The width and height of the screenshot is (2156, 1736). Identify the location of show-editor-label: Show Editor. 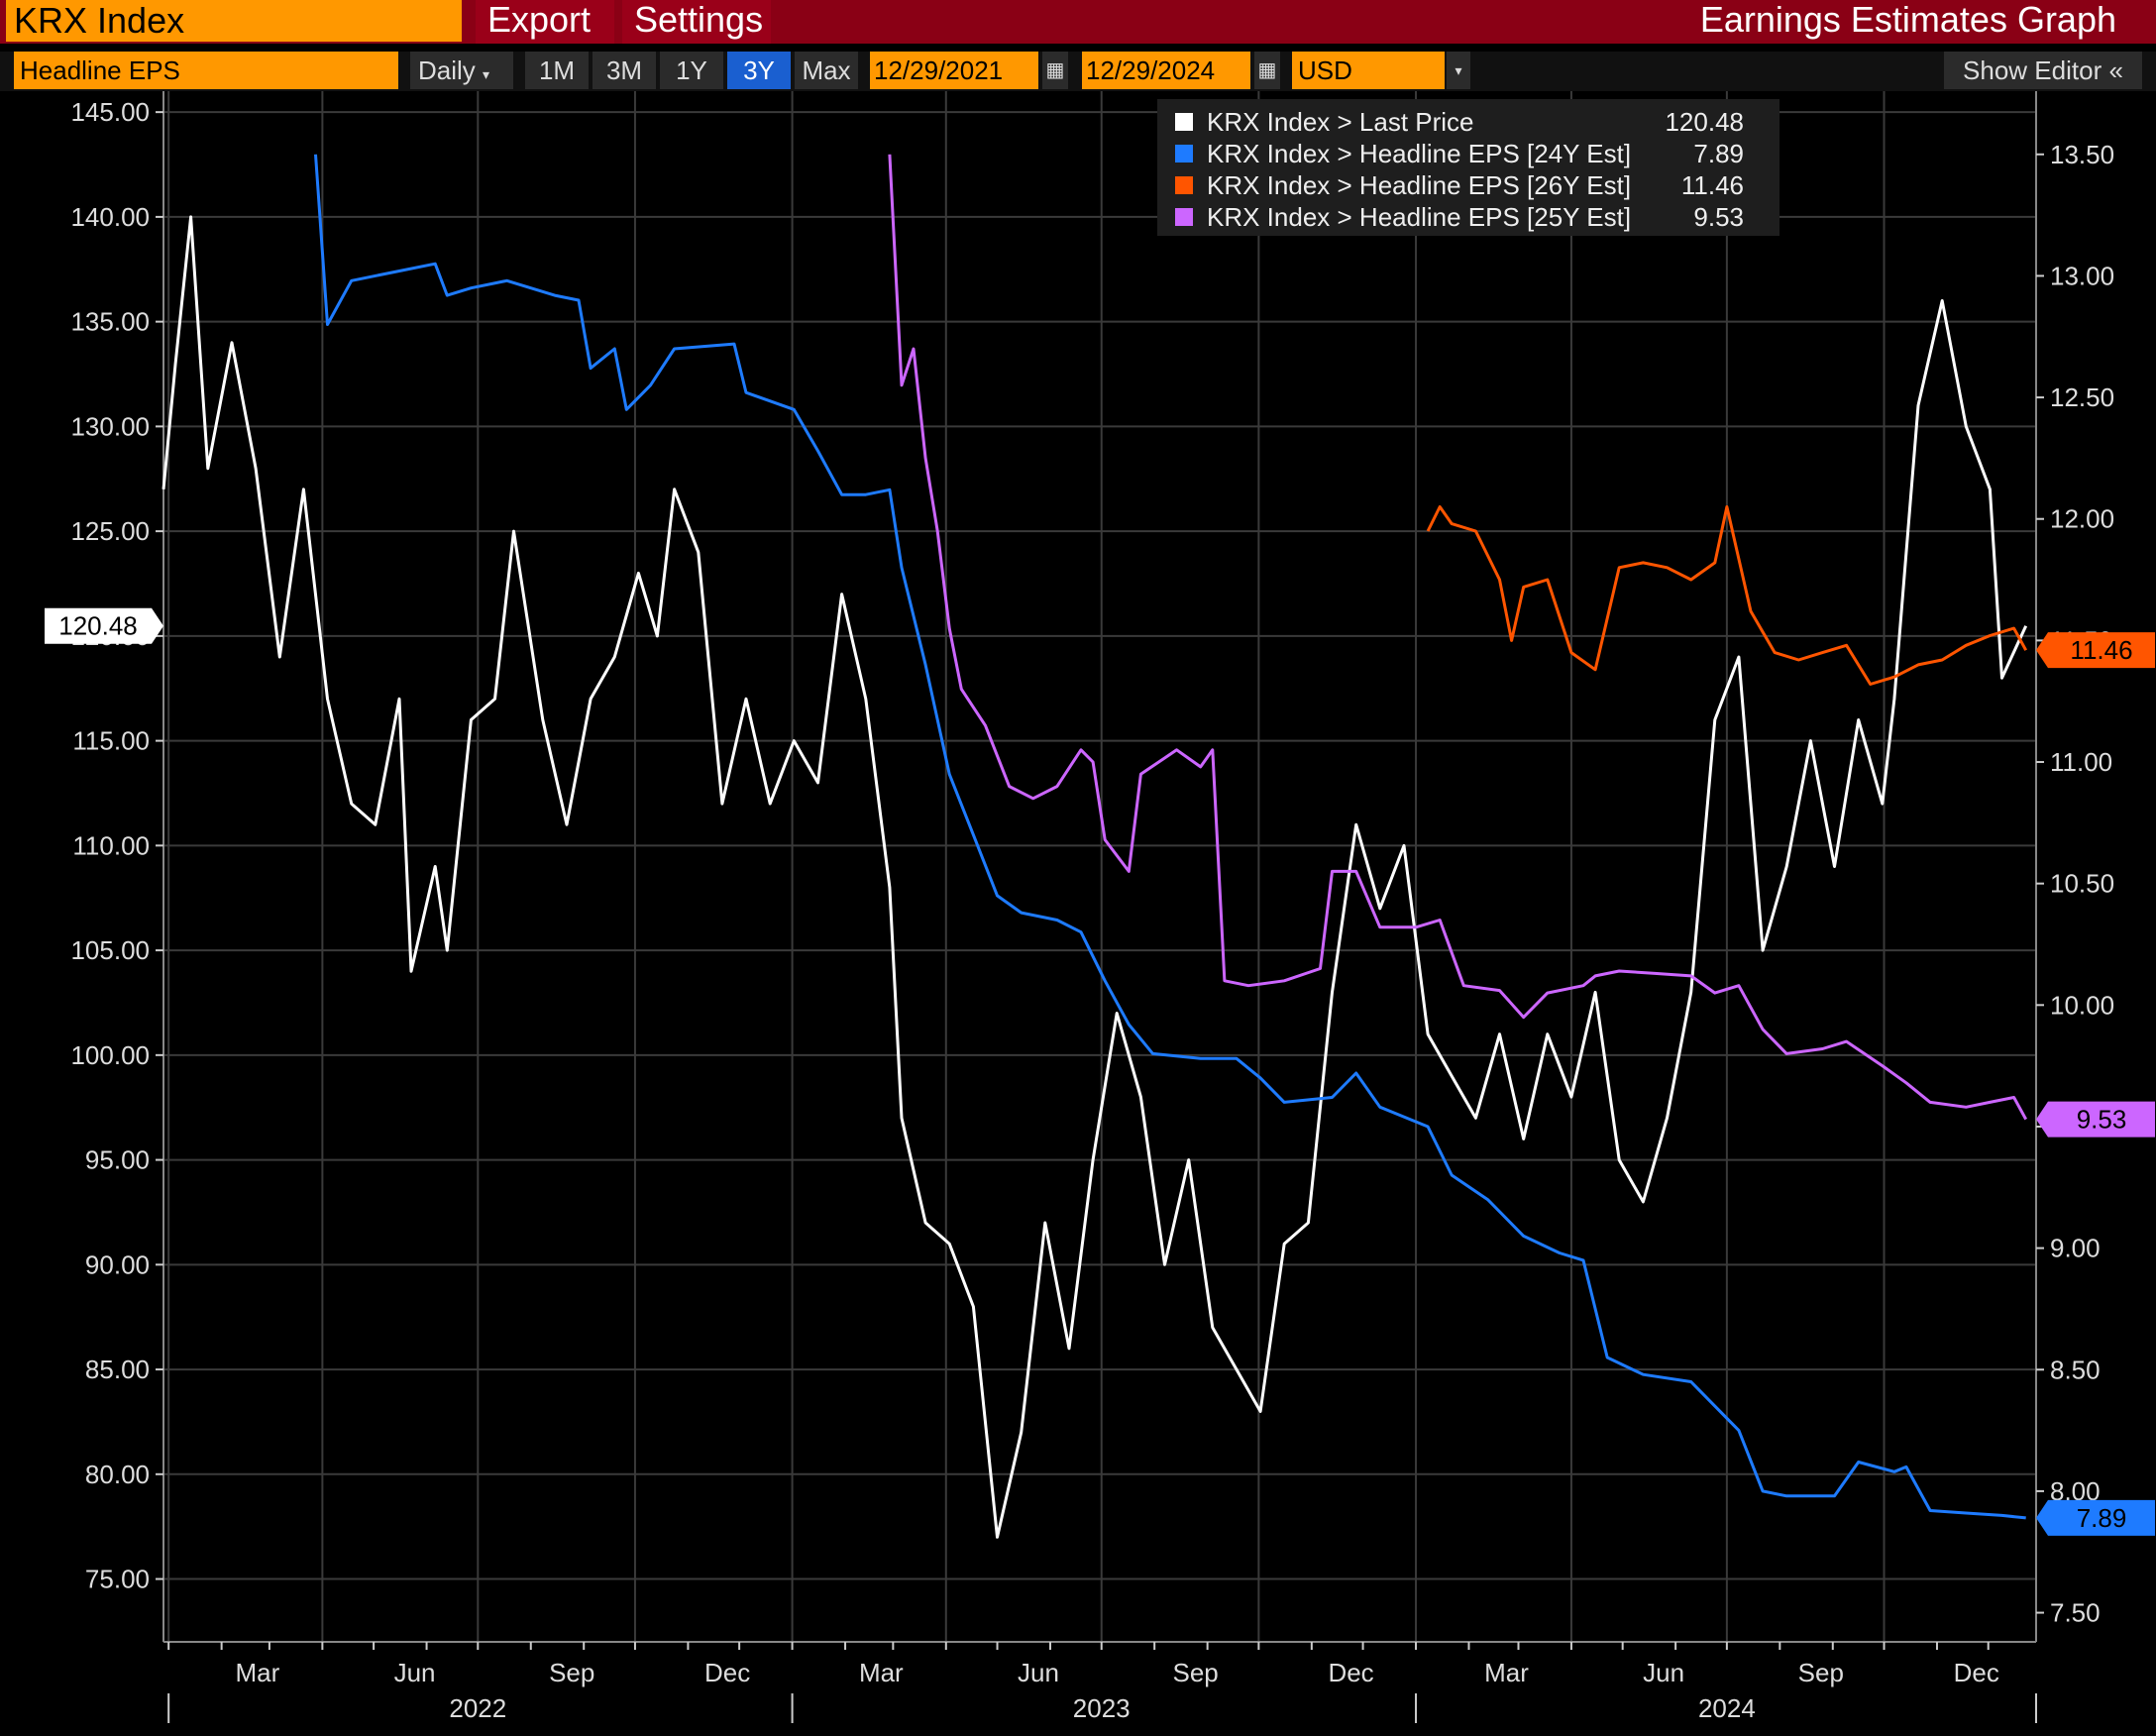
(2033, 70).